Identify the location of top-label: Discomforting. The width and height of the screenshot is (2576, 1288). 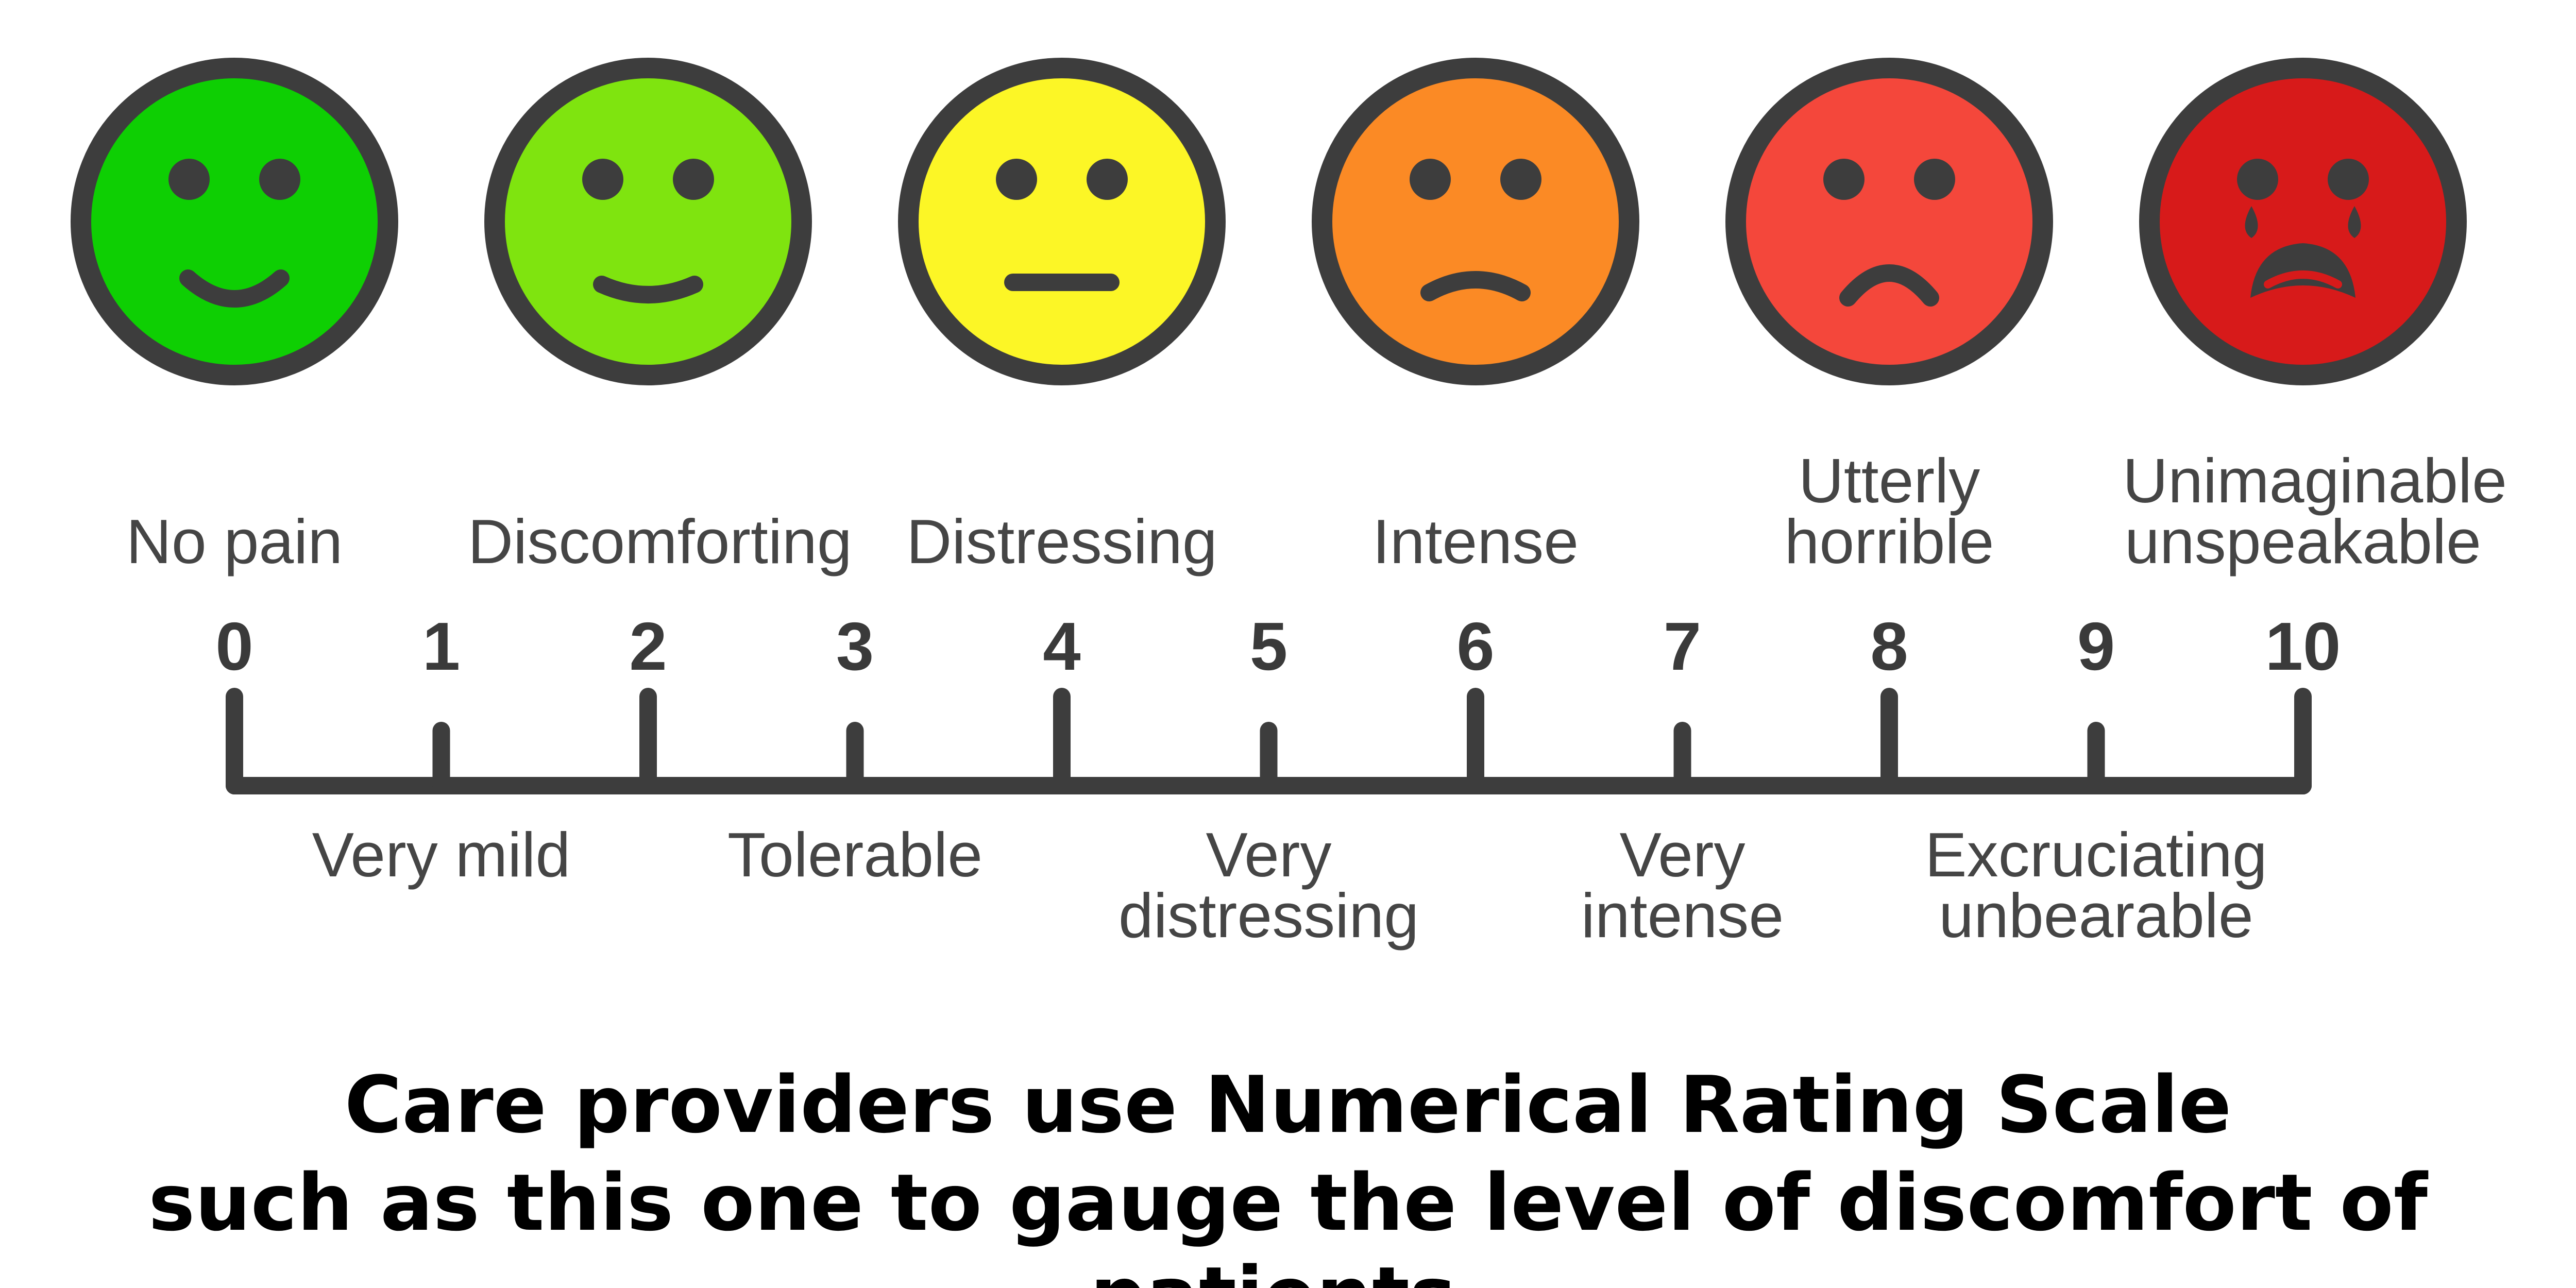
(660, 541).